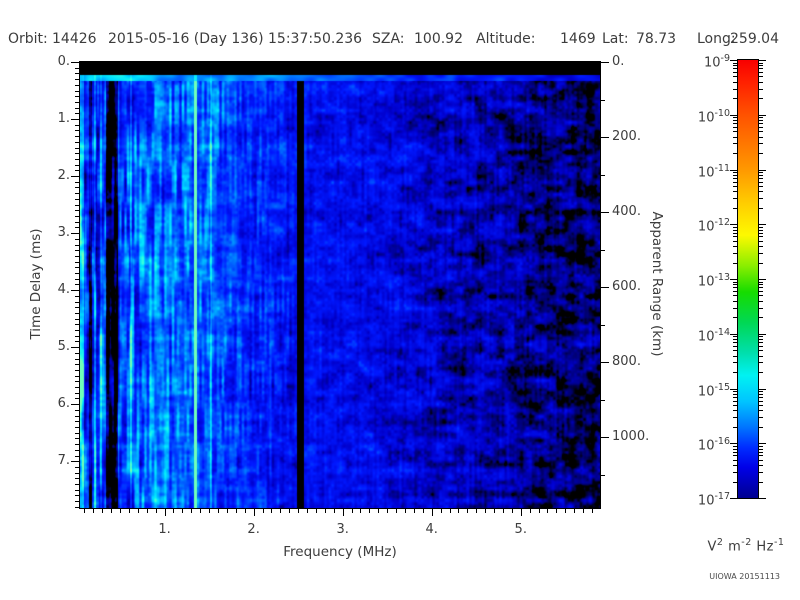  What do you see at coordinates (713, 390) in the screenshot?
I see `colorbar-tick-label: 10-15` at bounding box center [713, 390].